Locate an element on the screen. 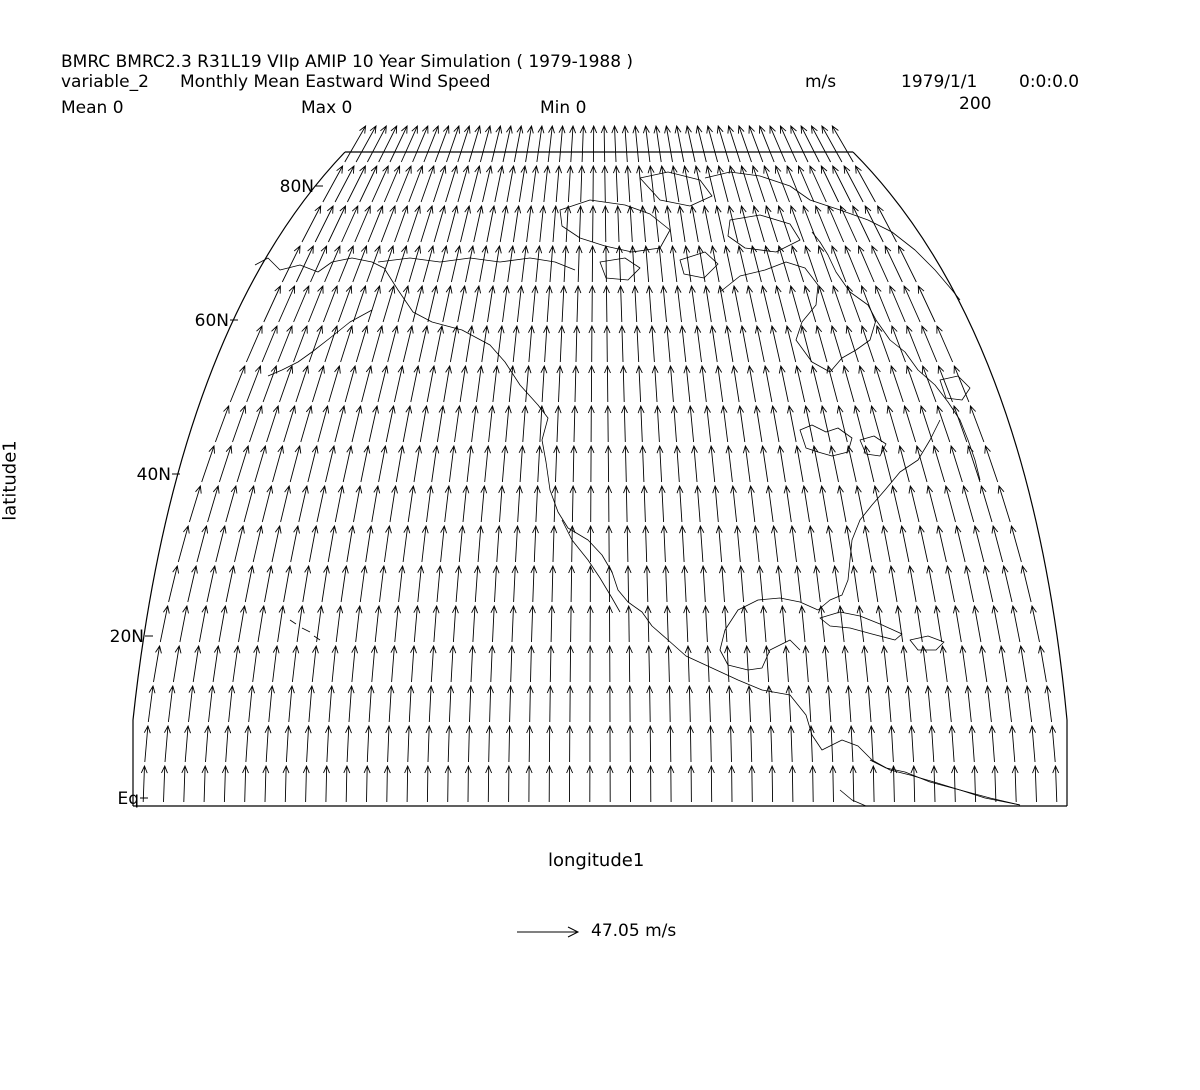  date-label: 1979/1/1 is located at coordinates (939, 82).